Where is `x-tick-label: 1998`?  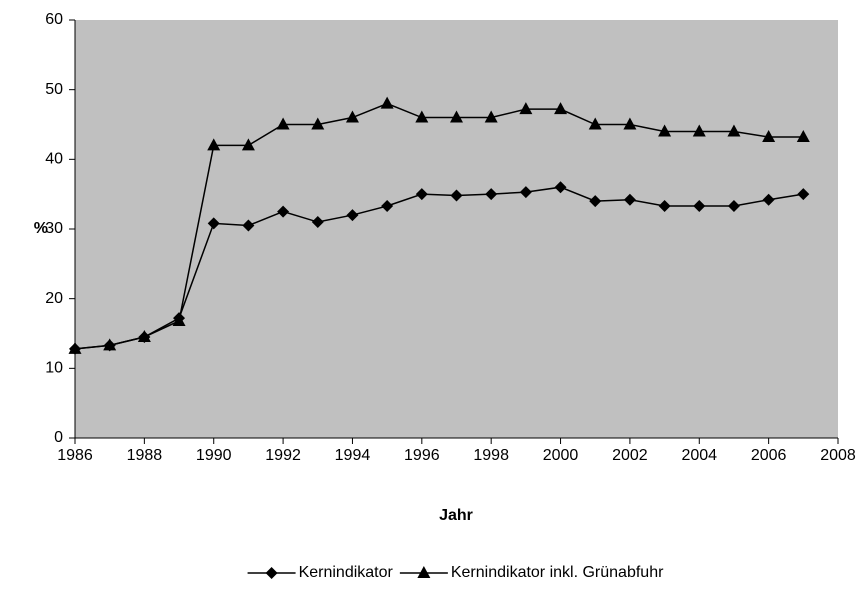
x-tick-label: 1998 is located at coordinates (491, 455).